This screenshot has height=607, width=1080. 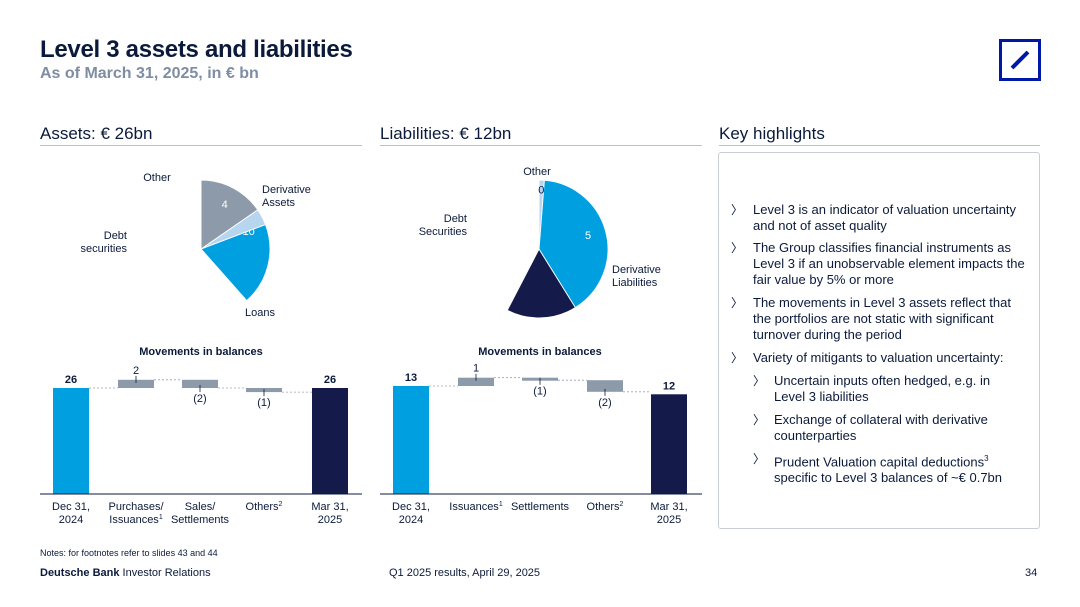 I want to click on assets-waterfall-category-label: Issuances1, so click(x=136, y=520).